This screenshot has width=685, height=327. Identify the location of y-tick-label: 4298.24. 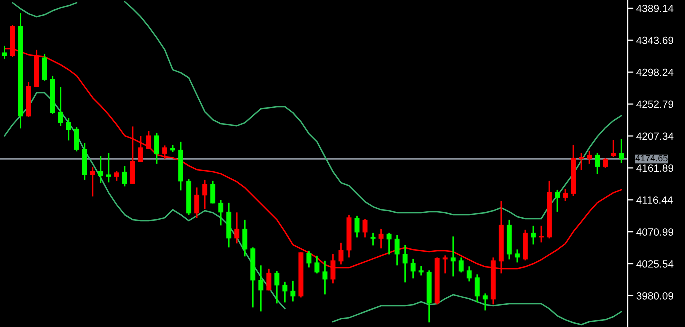
(655, 72).